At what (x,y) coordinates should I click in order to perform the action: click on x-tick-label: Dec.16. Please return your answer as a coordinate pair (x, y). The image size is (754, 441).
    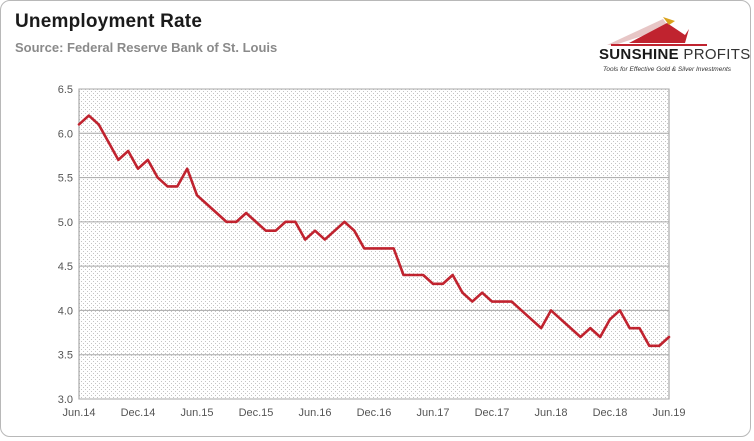
    Looking at the image, I should click on (374, 413).